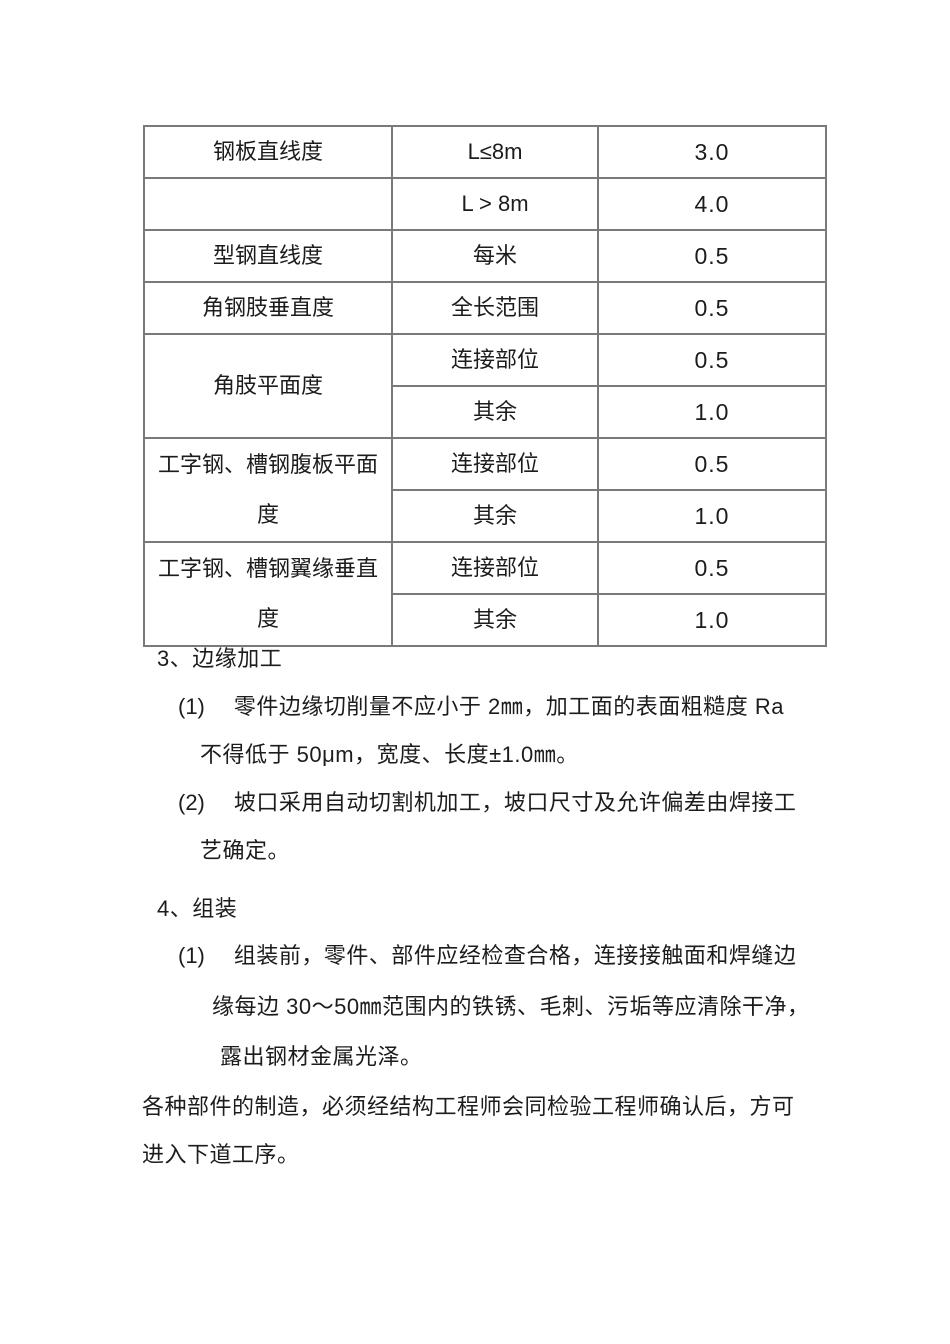  Describe the element at coordinates (508, 706) in the screenshot. I see `list-item-text: 零件边缘切削量不应小于 2㎜，加工面的表面粗糙度 Ra` at that location.